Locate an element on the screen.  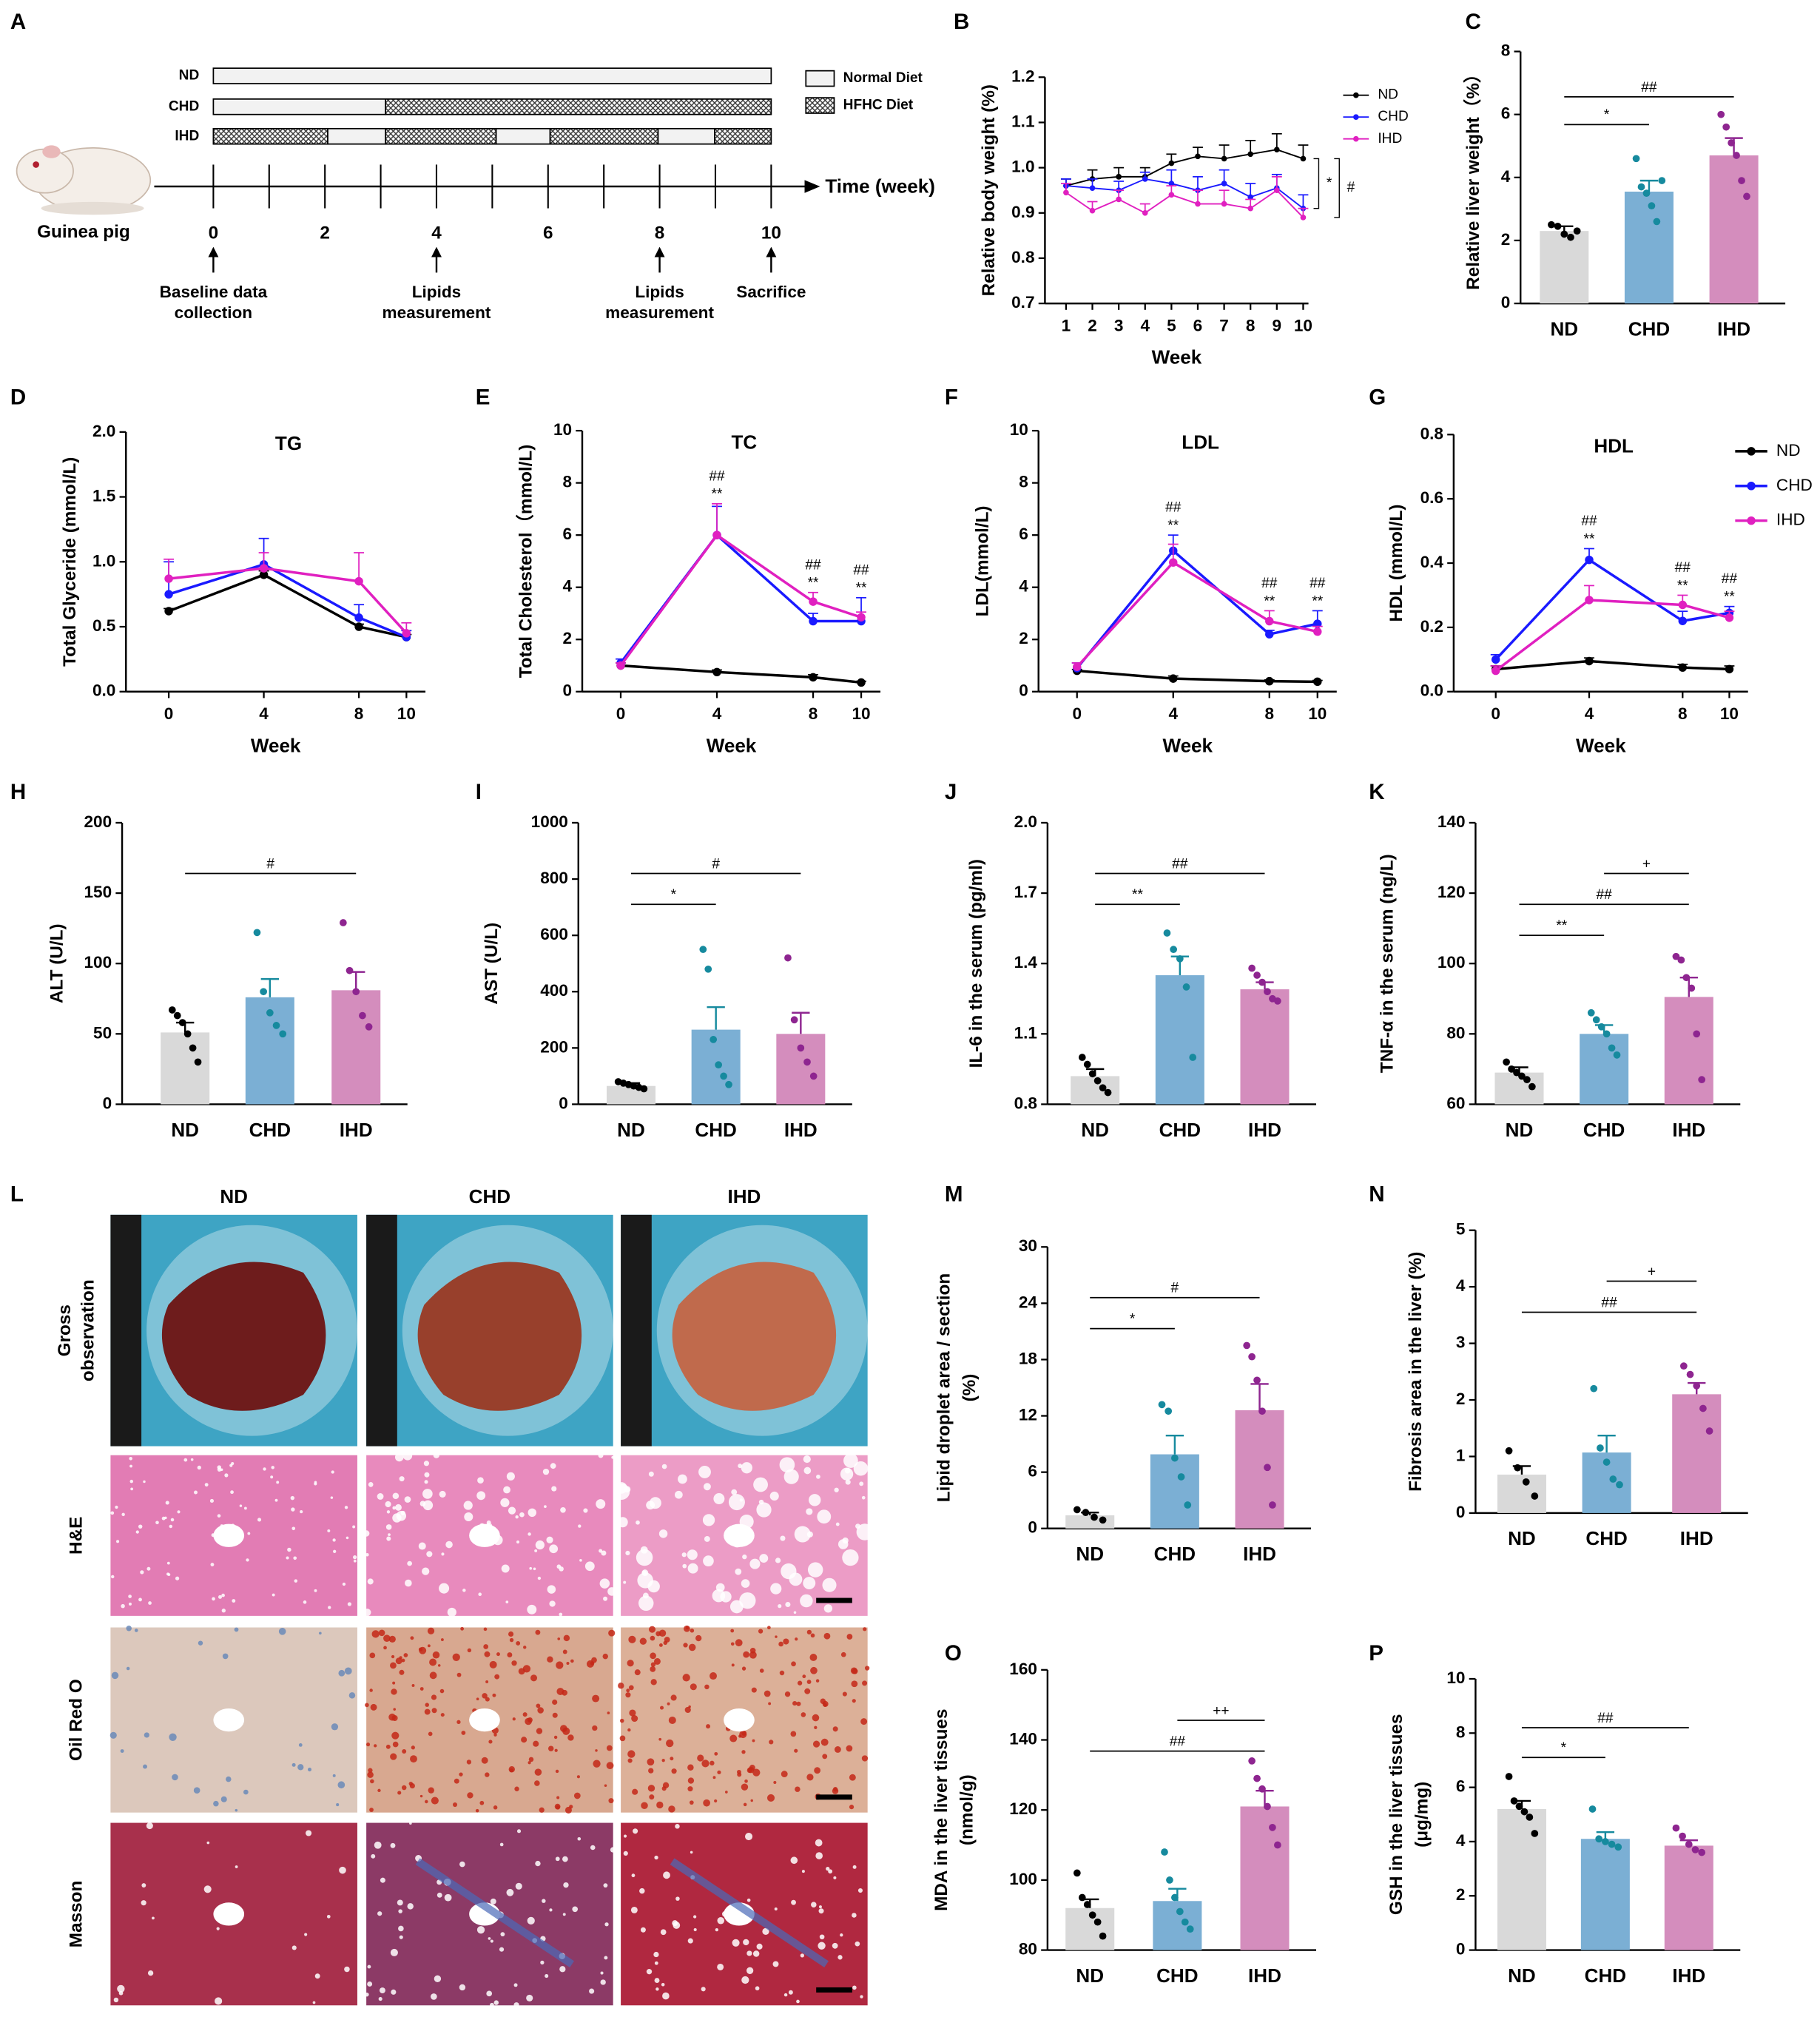
y-axis-label: Relative body weight (%) is located at coordinates (989, 190).